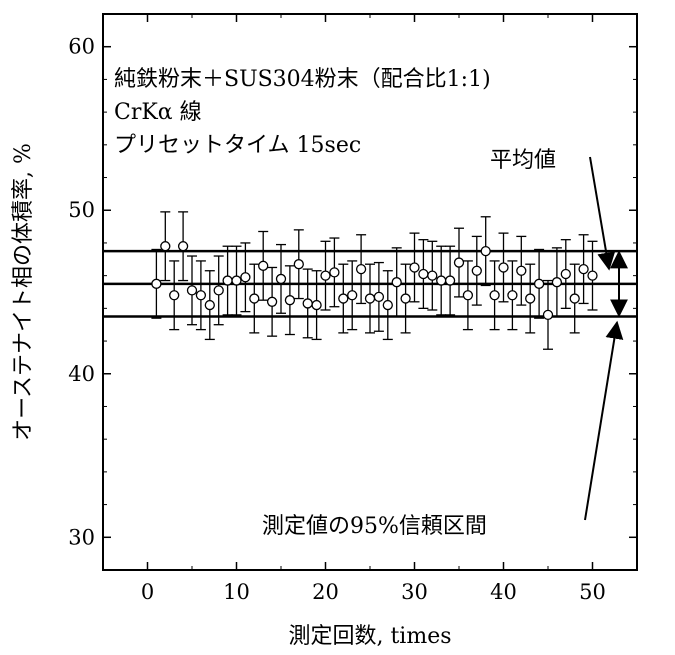 The width and height of the screenshot is (675, 655). What do you see at coordinates (81, 47) in the screenshot?
I see `y-tick-label: 60` at bounding box center [81, 47].